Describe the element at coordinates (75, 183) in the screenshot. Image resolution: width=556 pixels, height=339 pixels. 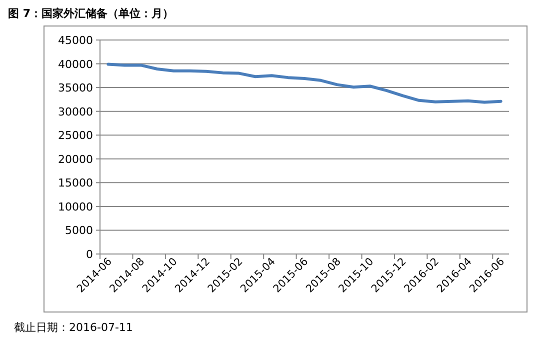
I see `y-tick-label: 15000` at that location.